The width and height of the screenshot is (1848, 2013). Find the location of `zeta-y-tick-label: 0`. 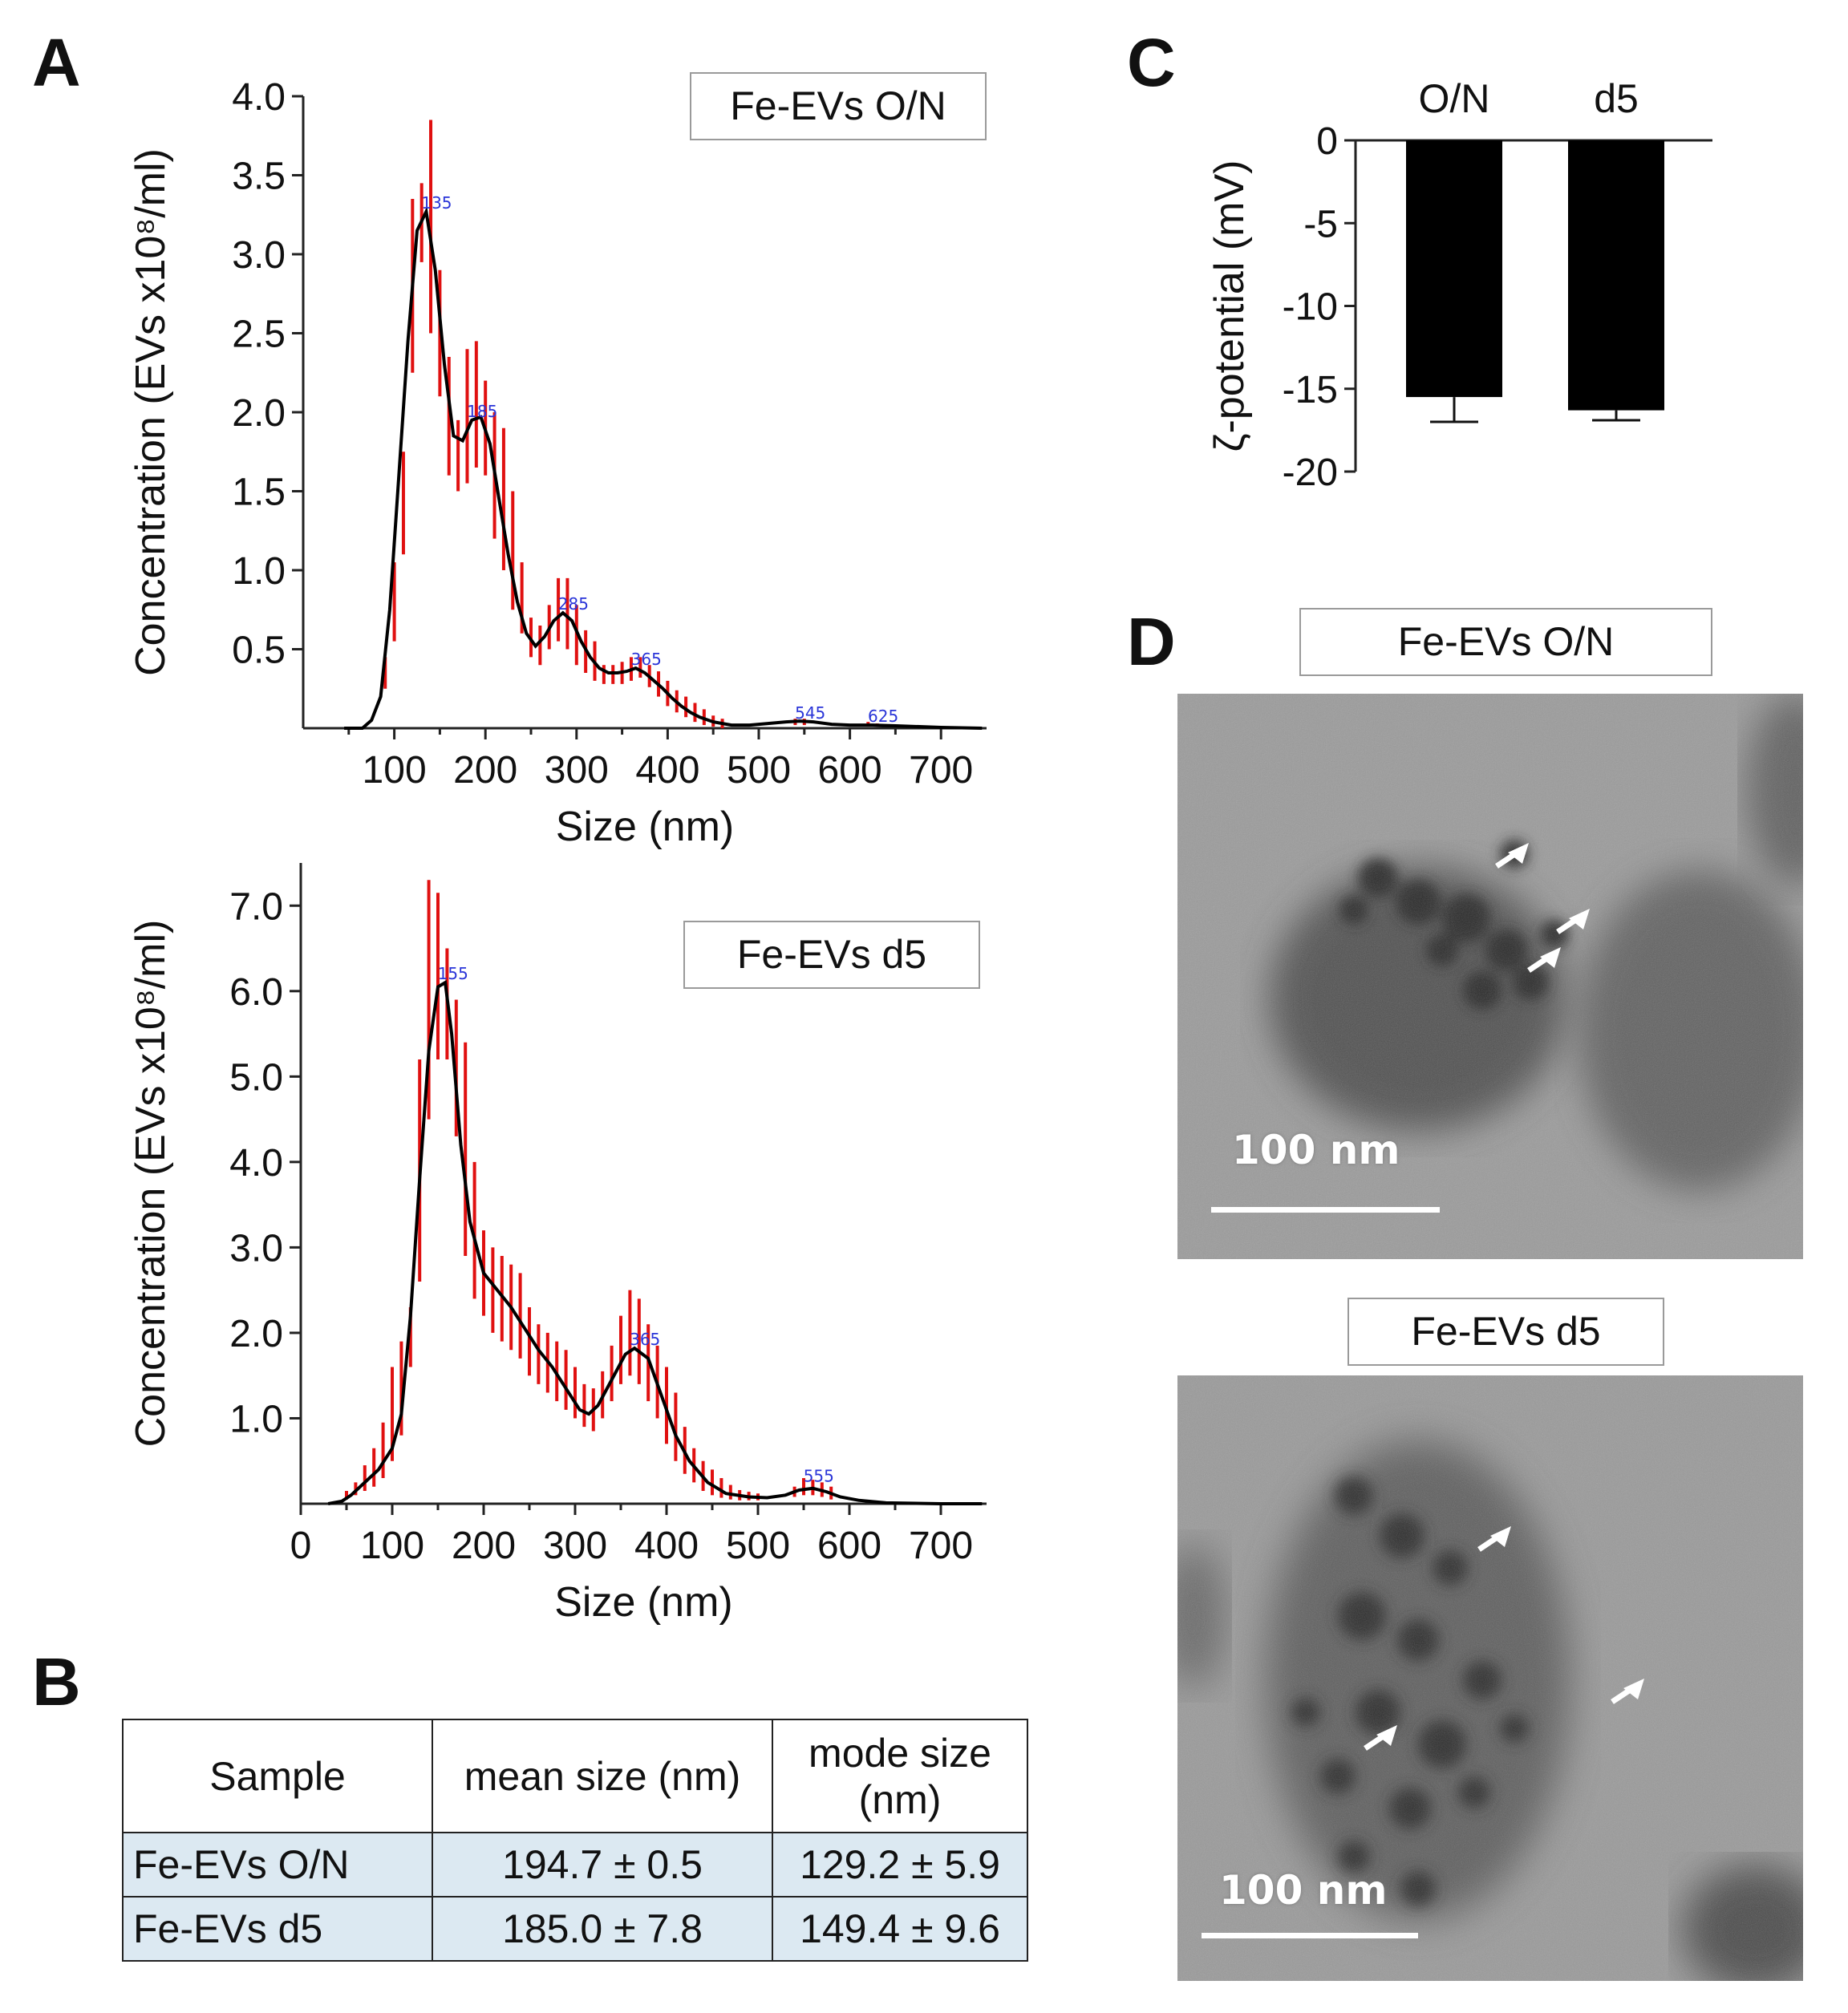

zeta-y-tick-label: 0 is located at coordinates (1327, 141).